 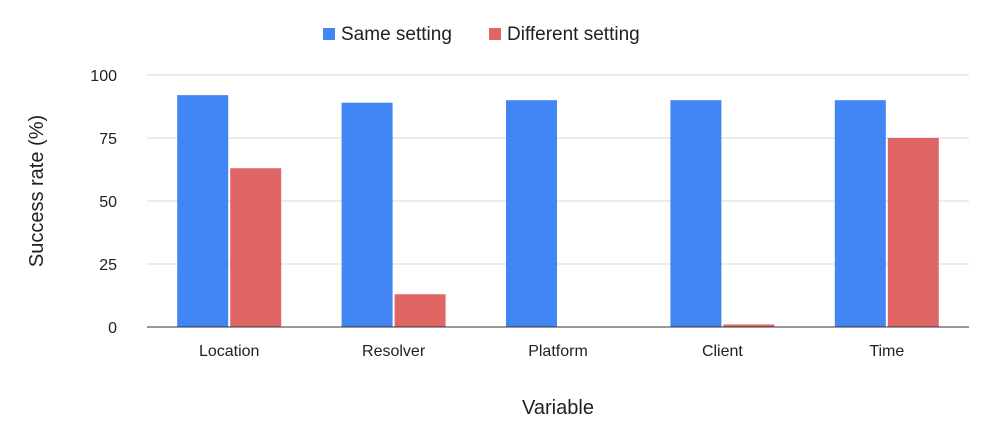 What do you see at coordinates (367, 214) in the screenshot?
I see `bar-same-setting-resolver` at bounding box center [367, 214].